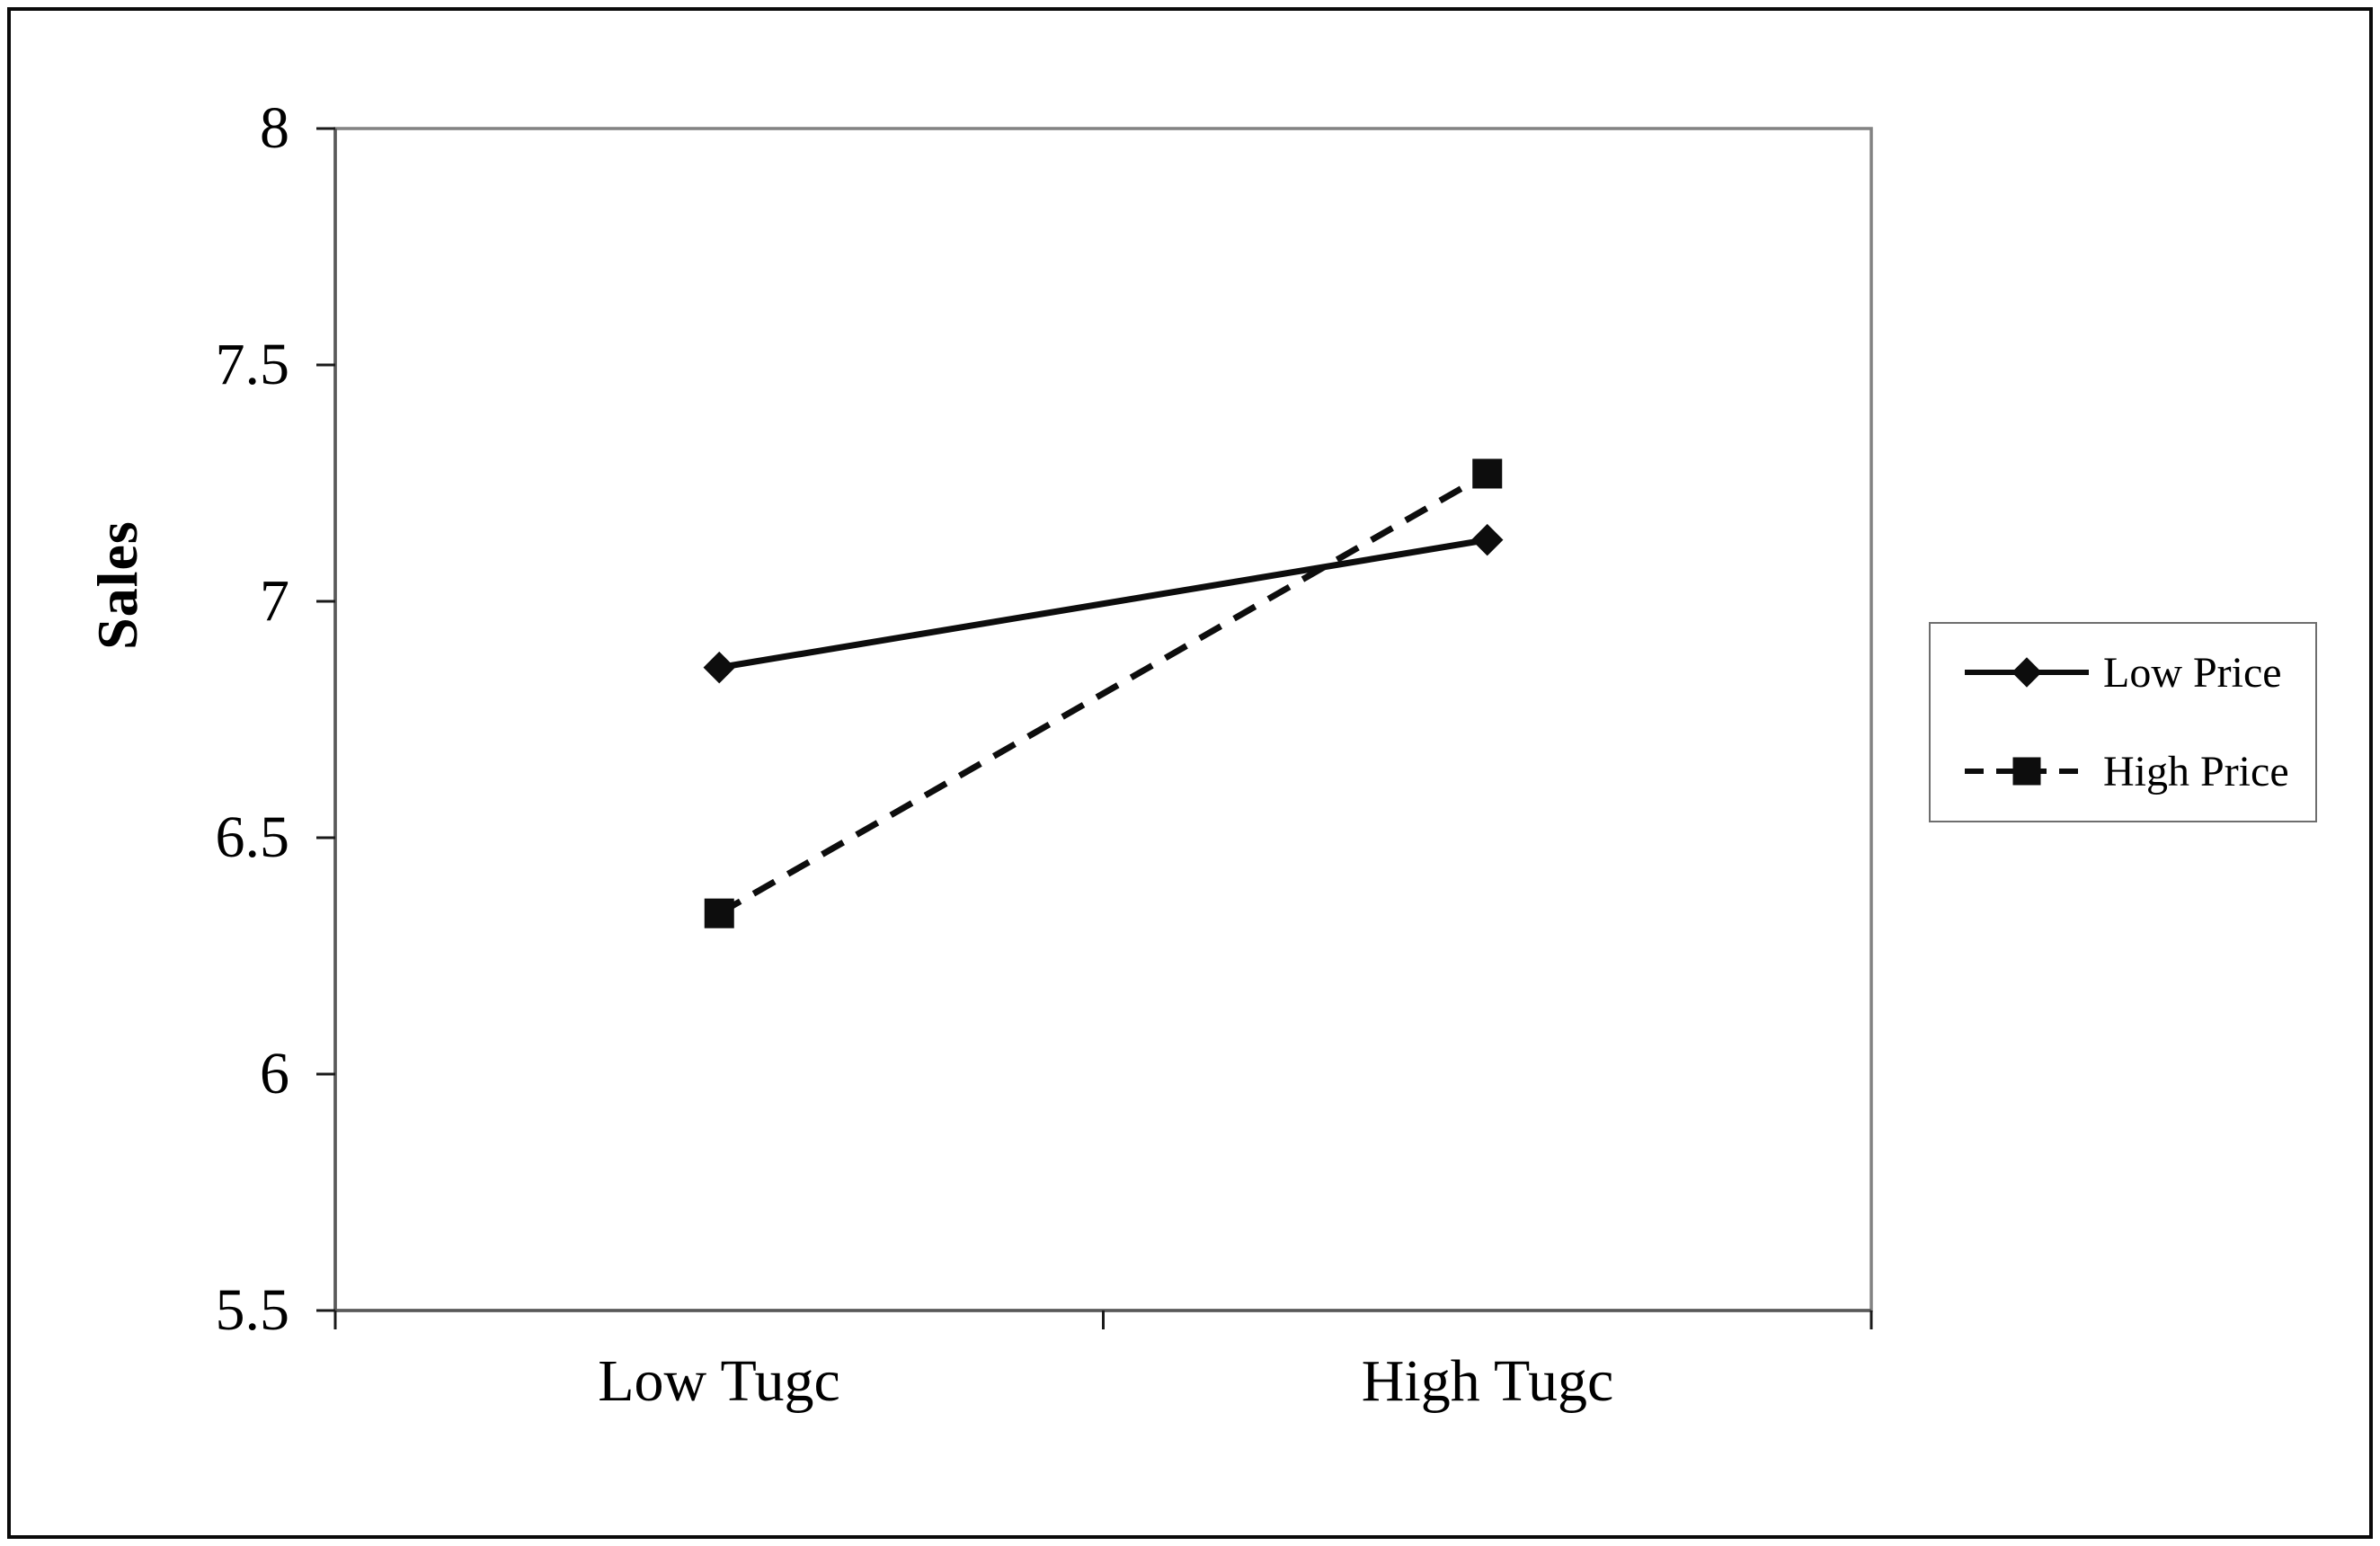 This screenshot has width=2380, height=1546. Describe the element at coordinates (719, 1381) in the screenshot. I see `x-tick-label-low-tugc: Low Tugc` at that location.